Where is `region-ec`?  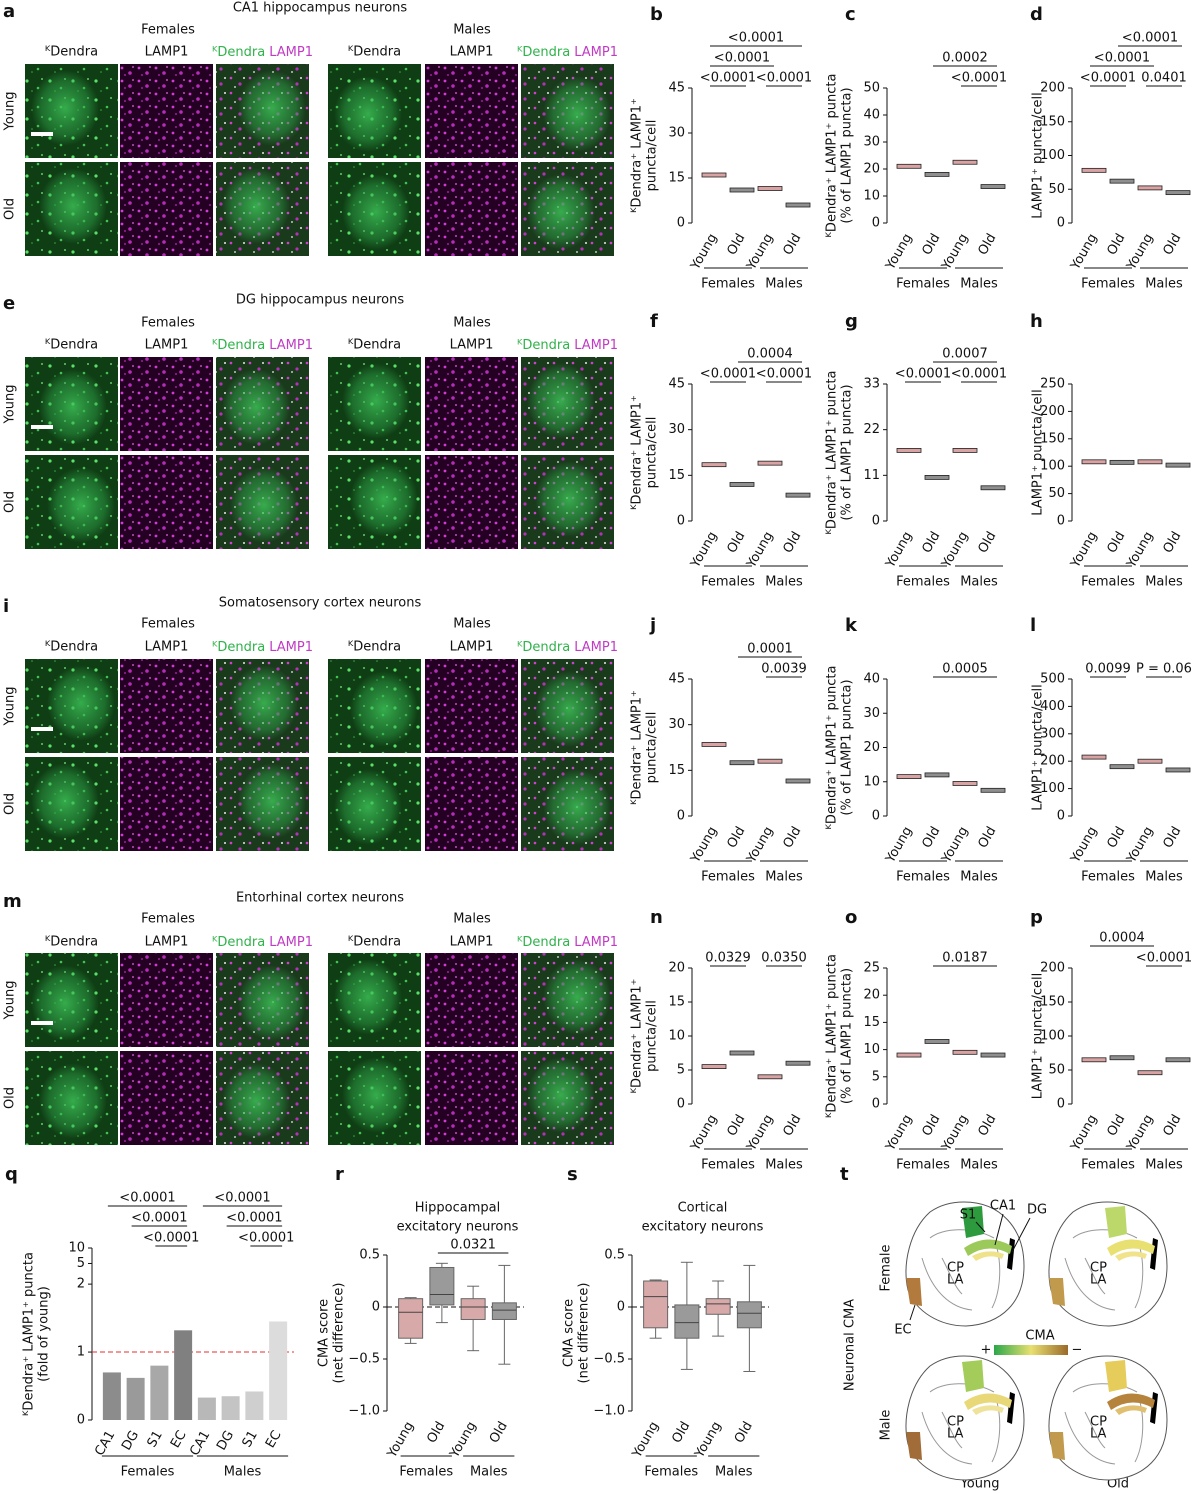
region-ec is located at coordinates (914, 1292).